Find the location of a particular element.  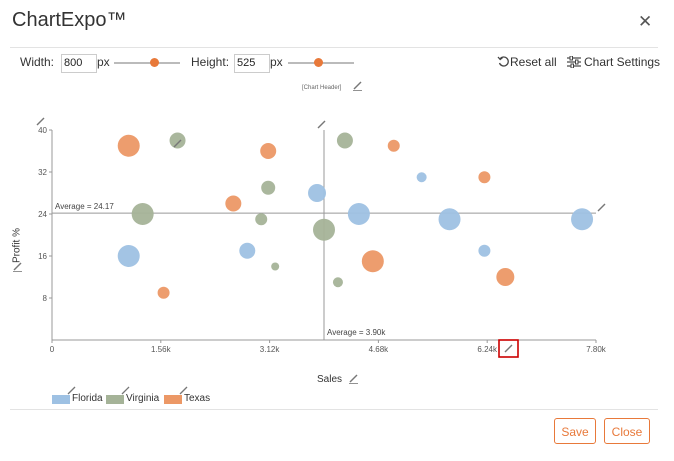

save-button: Save is located at coordinates (575, 431).